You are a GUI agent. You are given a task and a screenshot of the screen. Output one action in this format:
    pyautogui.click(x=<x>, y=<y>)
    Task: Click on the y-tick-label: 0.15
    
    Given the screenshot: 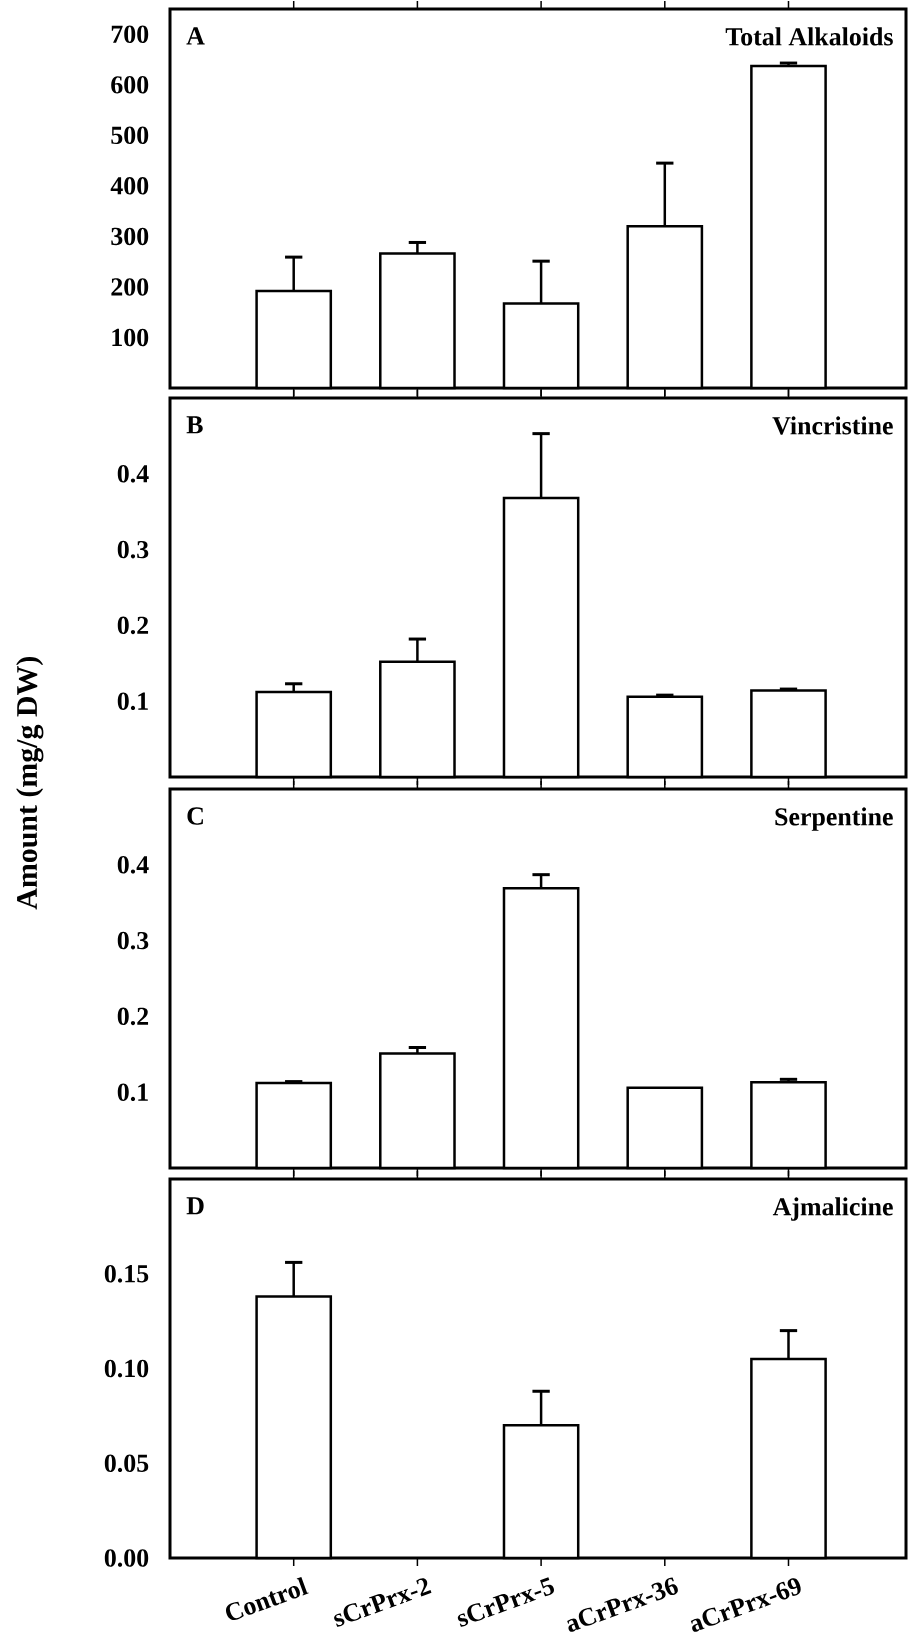 What is the action you would take?
    pyautogui.click(x=126, y=1273)
    